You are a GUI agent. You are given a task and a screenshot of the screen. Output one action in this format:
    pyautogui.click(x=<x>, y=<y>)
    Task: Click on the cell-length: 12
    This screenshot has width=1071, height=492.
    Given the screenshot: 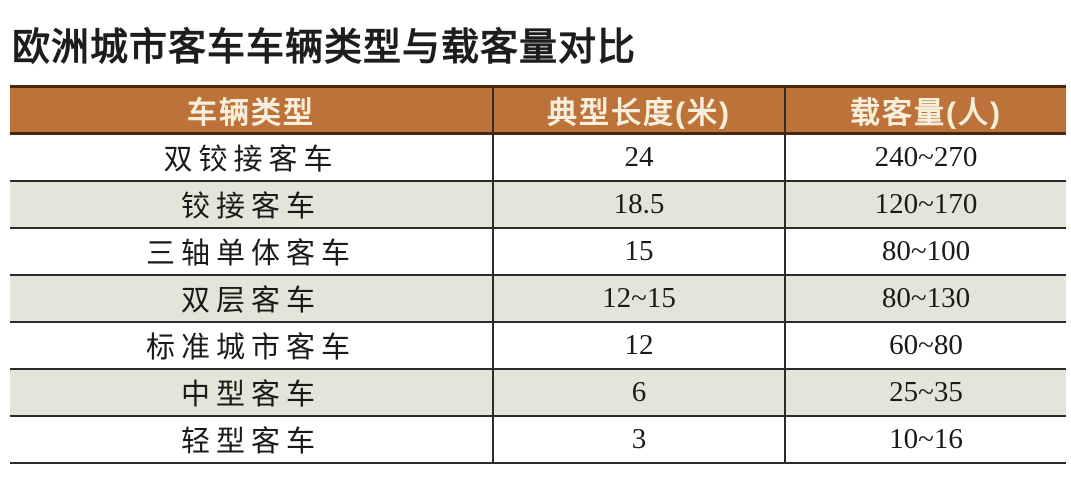 What is the action you would take?
    pyautogui.click(x=638, y=345)
    